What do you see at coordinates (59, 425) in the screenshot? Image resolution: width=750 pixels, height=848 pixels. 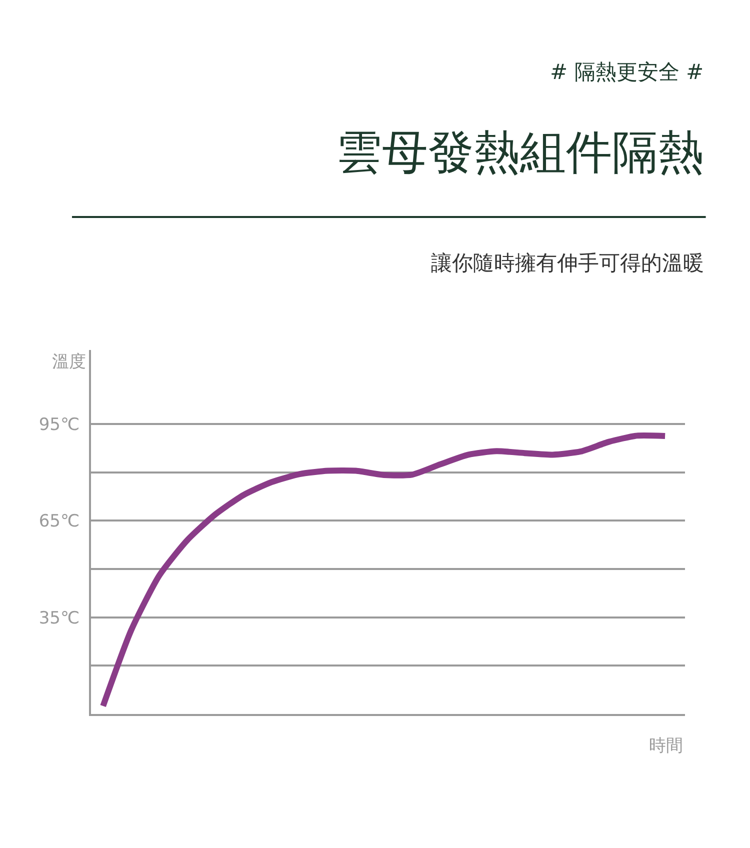 I see `y-tick-label: 95℃` at bounding box center [59, 425].